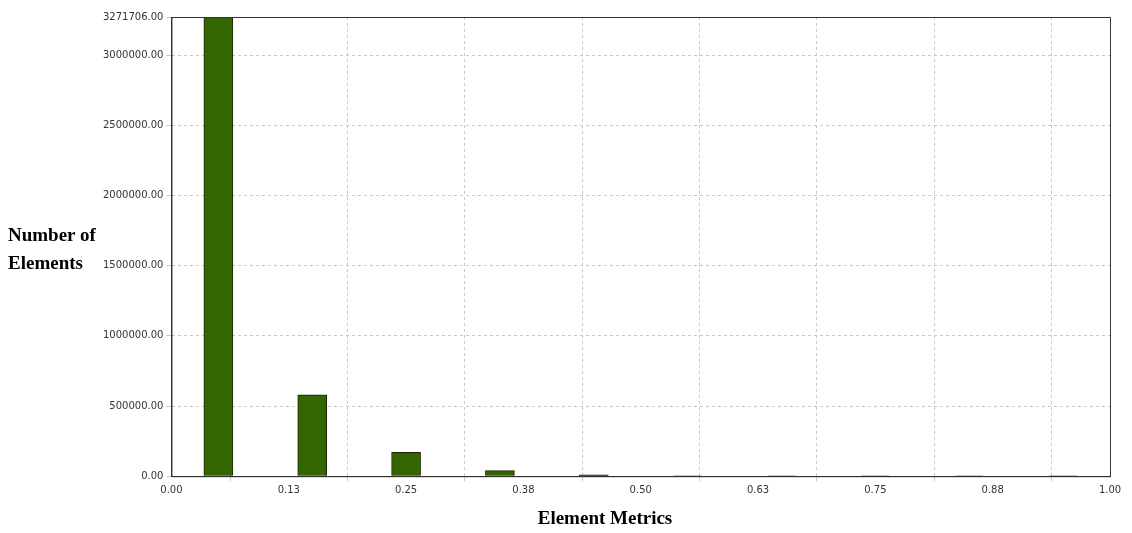 The image size is (1132, 533). Describe the element at coordinates (133, 265) in the screenshot. I see `y-tick-label: 1500000.00` at that location.